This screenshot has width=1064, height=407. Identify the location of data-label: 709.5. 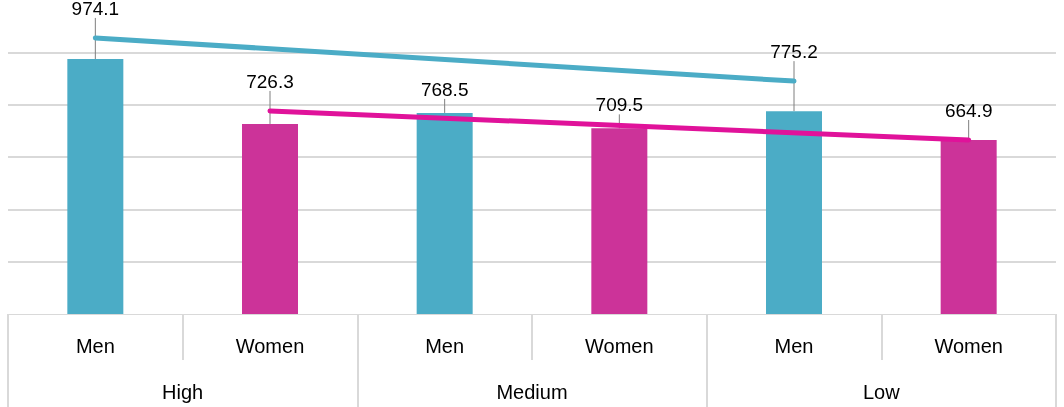
(619, 105).